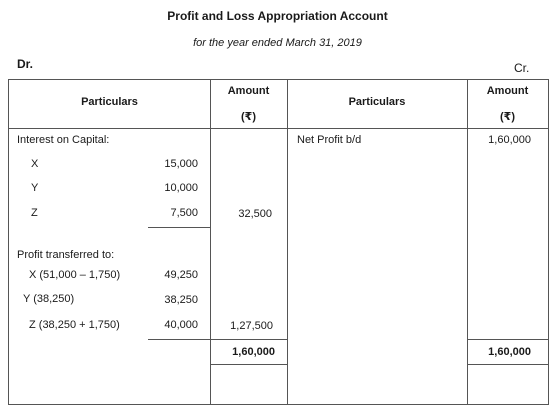 This screenshot has height=410, width=555. I want to click on header-particulars-right: Particulars, so click(377, 102).